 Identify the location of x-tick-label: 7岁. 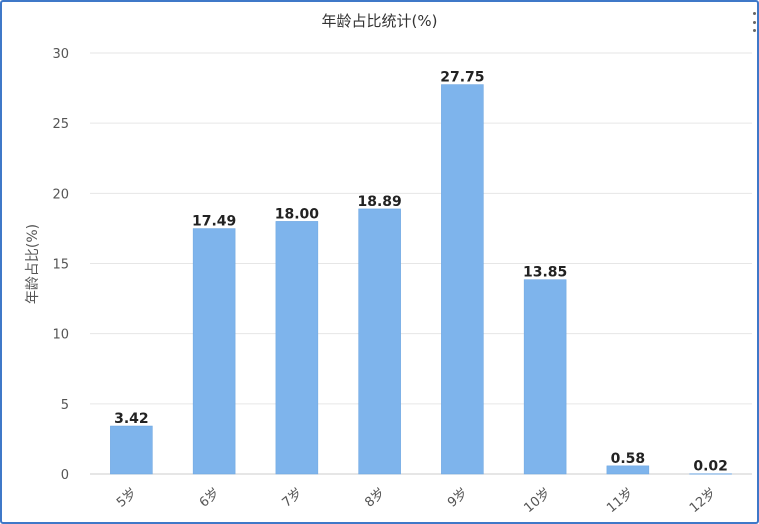
(293, 498).